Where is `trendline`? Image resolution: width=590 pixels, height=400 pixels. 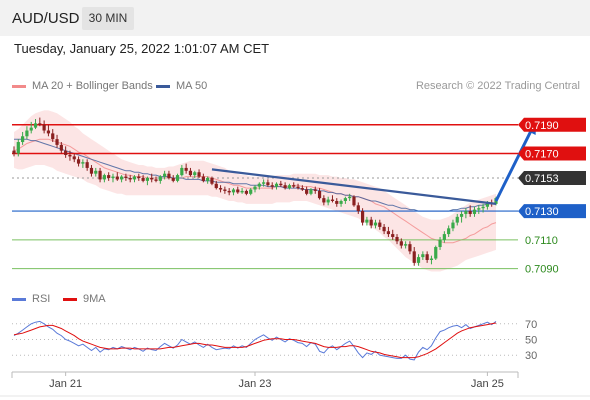
trendline is located at coordinates (354, 186).